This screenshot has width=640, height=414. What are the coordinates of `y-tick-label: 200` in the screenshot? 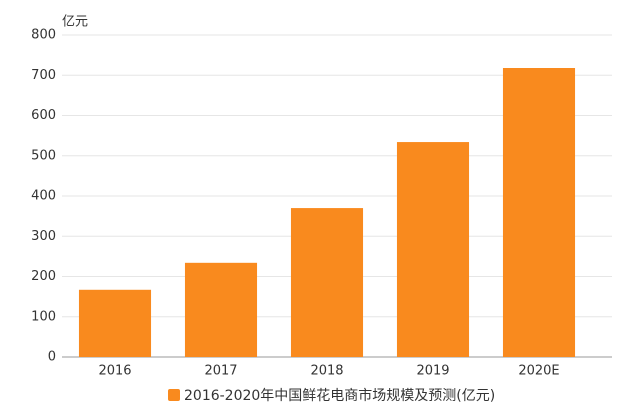 It's located at (43, 276).